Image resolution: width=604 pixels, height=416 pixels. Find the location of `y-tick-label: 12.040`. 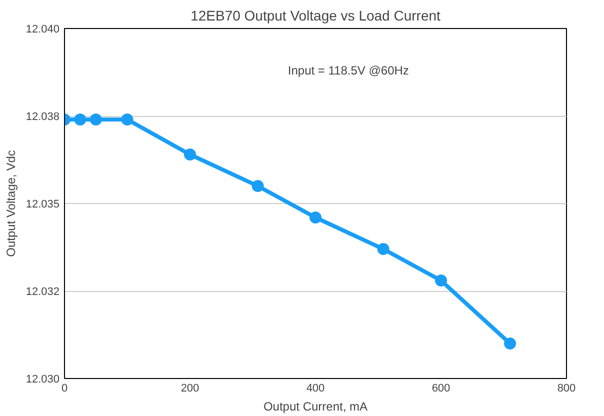

y-tick-label: 12.040 is located at coordinates (43, 30).